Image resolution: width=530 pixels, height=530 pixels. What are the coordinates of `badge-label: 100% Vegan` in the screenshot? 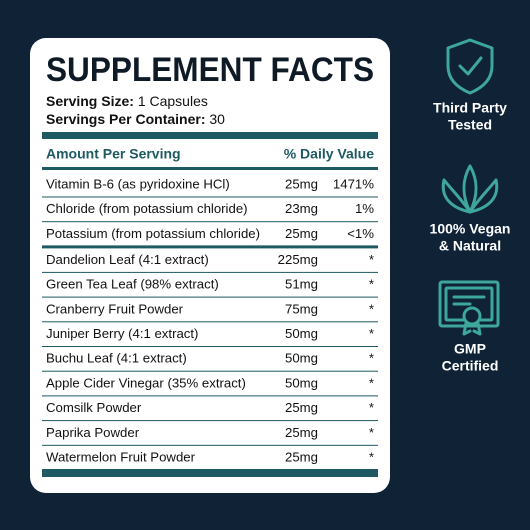 It's located at (470, 229).